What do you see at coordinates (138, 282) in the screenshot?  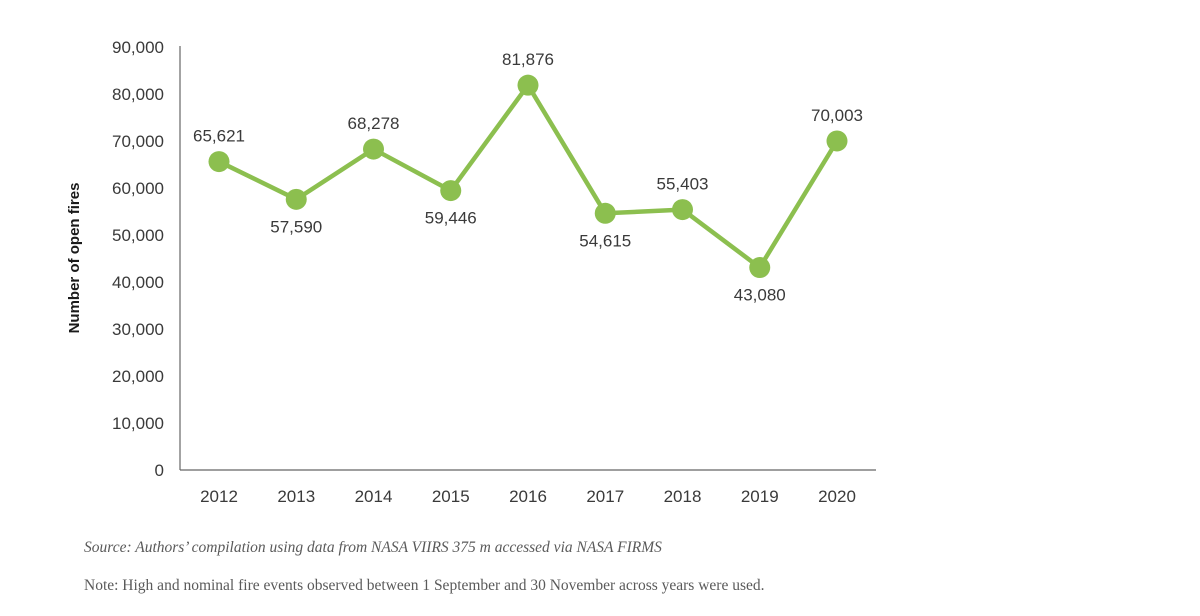 I see `y-tick-label: 40,000` at bounding box center [138, 282].